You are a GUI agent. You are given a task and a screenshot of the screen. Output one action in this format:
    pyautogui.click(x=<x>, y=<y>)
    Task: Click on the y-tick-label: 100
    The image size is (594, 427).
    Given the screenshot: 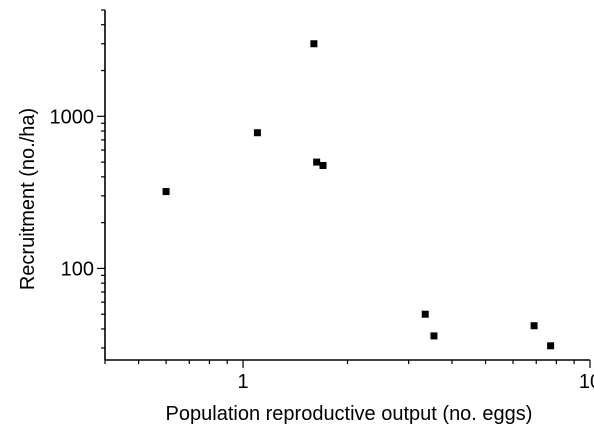 What is the action you would take?
    pyautogui.click(x=77, y=269)
    